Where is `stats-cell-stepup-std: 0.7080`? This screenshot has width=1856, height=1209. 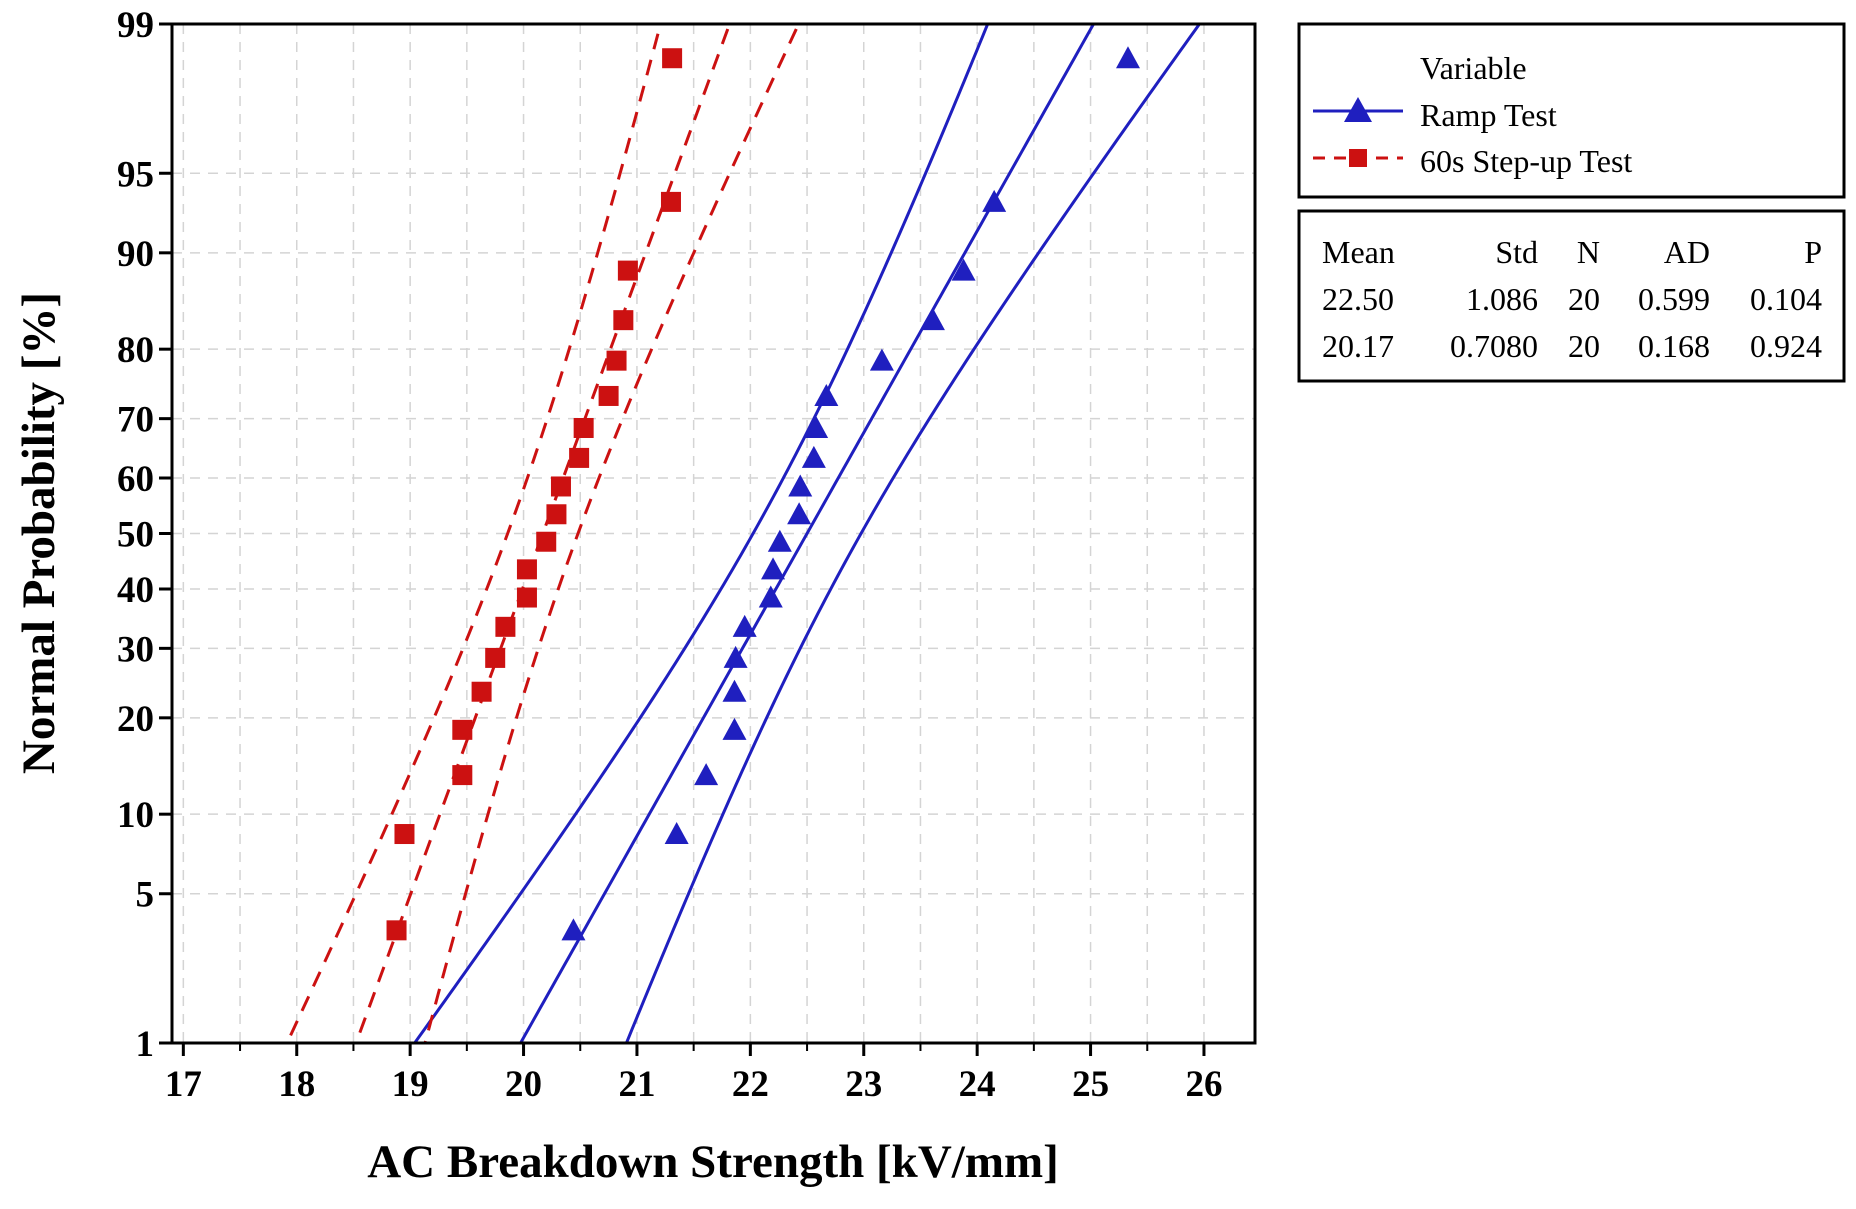
stats-cell-stepup-std: 0.7080 is located at coordinates (1494, 346).